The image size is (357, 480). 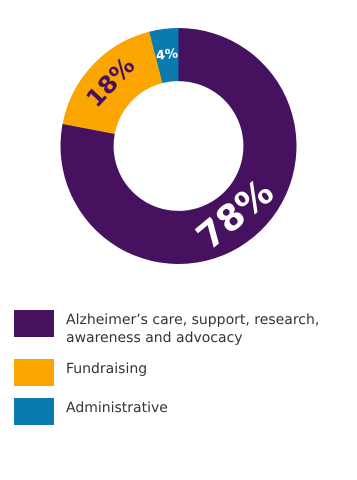 What do you see at coordinates (193, 329) in the screenshot?
I see `legend-label: Alzheimer’s care, support, research, awareness and advocacy` at bounding box center [193, 329].